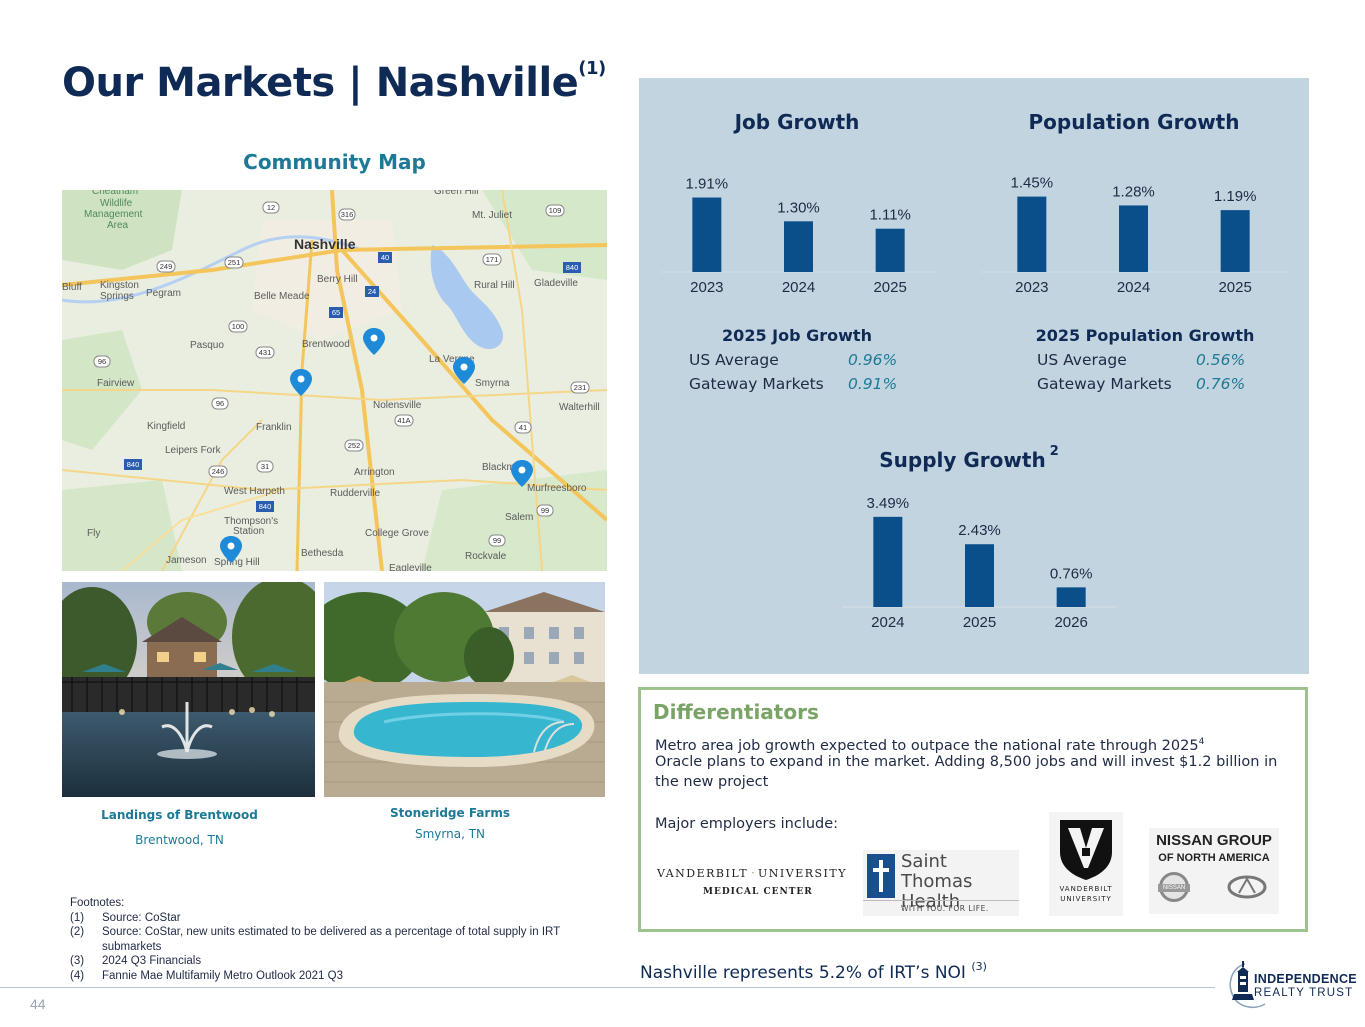 This screenshot has width=1365, height=1027. I want to click on page-title: Our Markets | Nashville(1), so click(334, 82).